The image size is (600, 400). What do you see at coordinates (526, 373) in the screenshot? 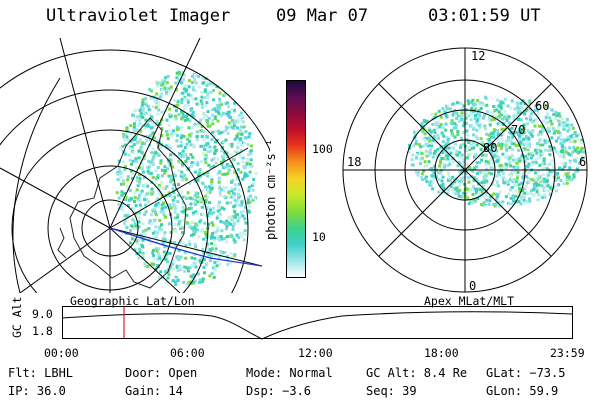
I see `status-glat: GLat: −73.5` at bounding box center [526, 373].